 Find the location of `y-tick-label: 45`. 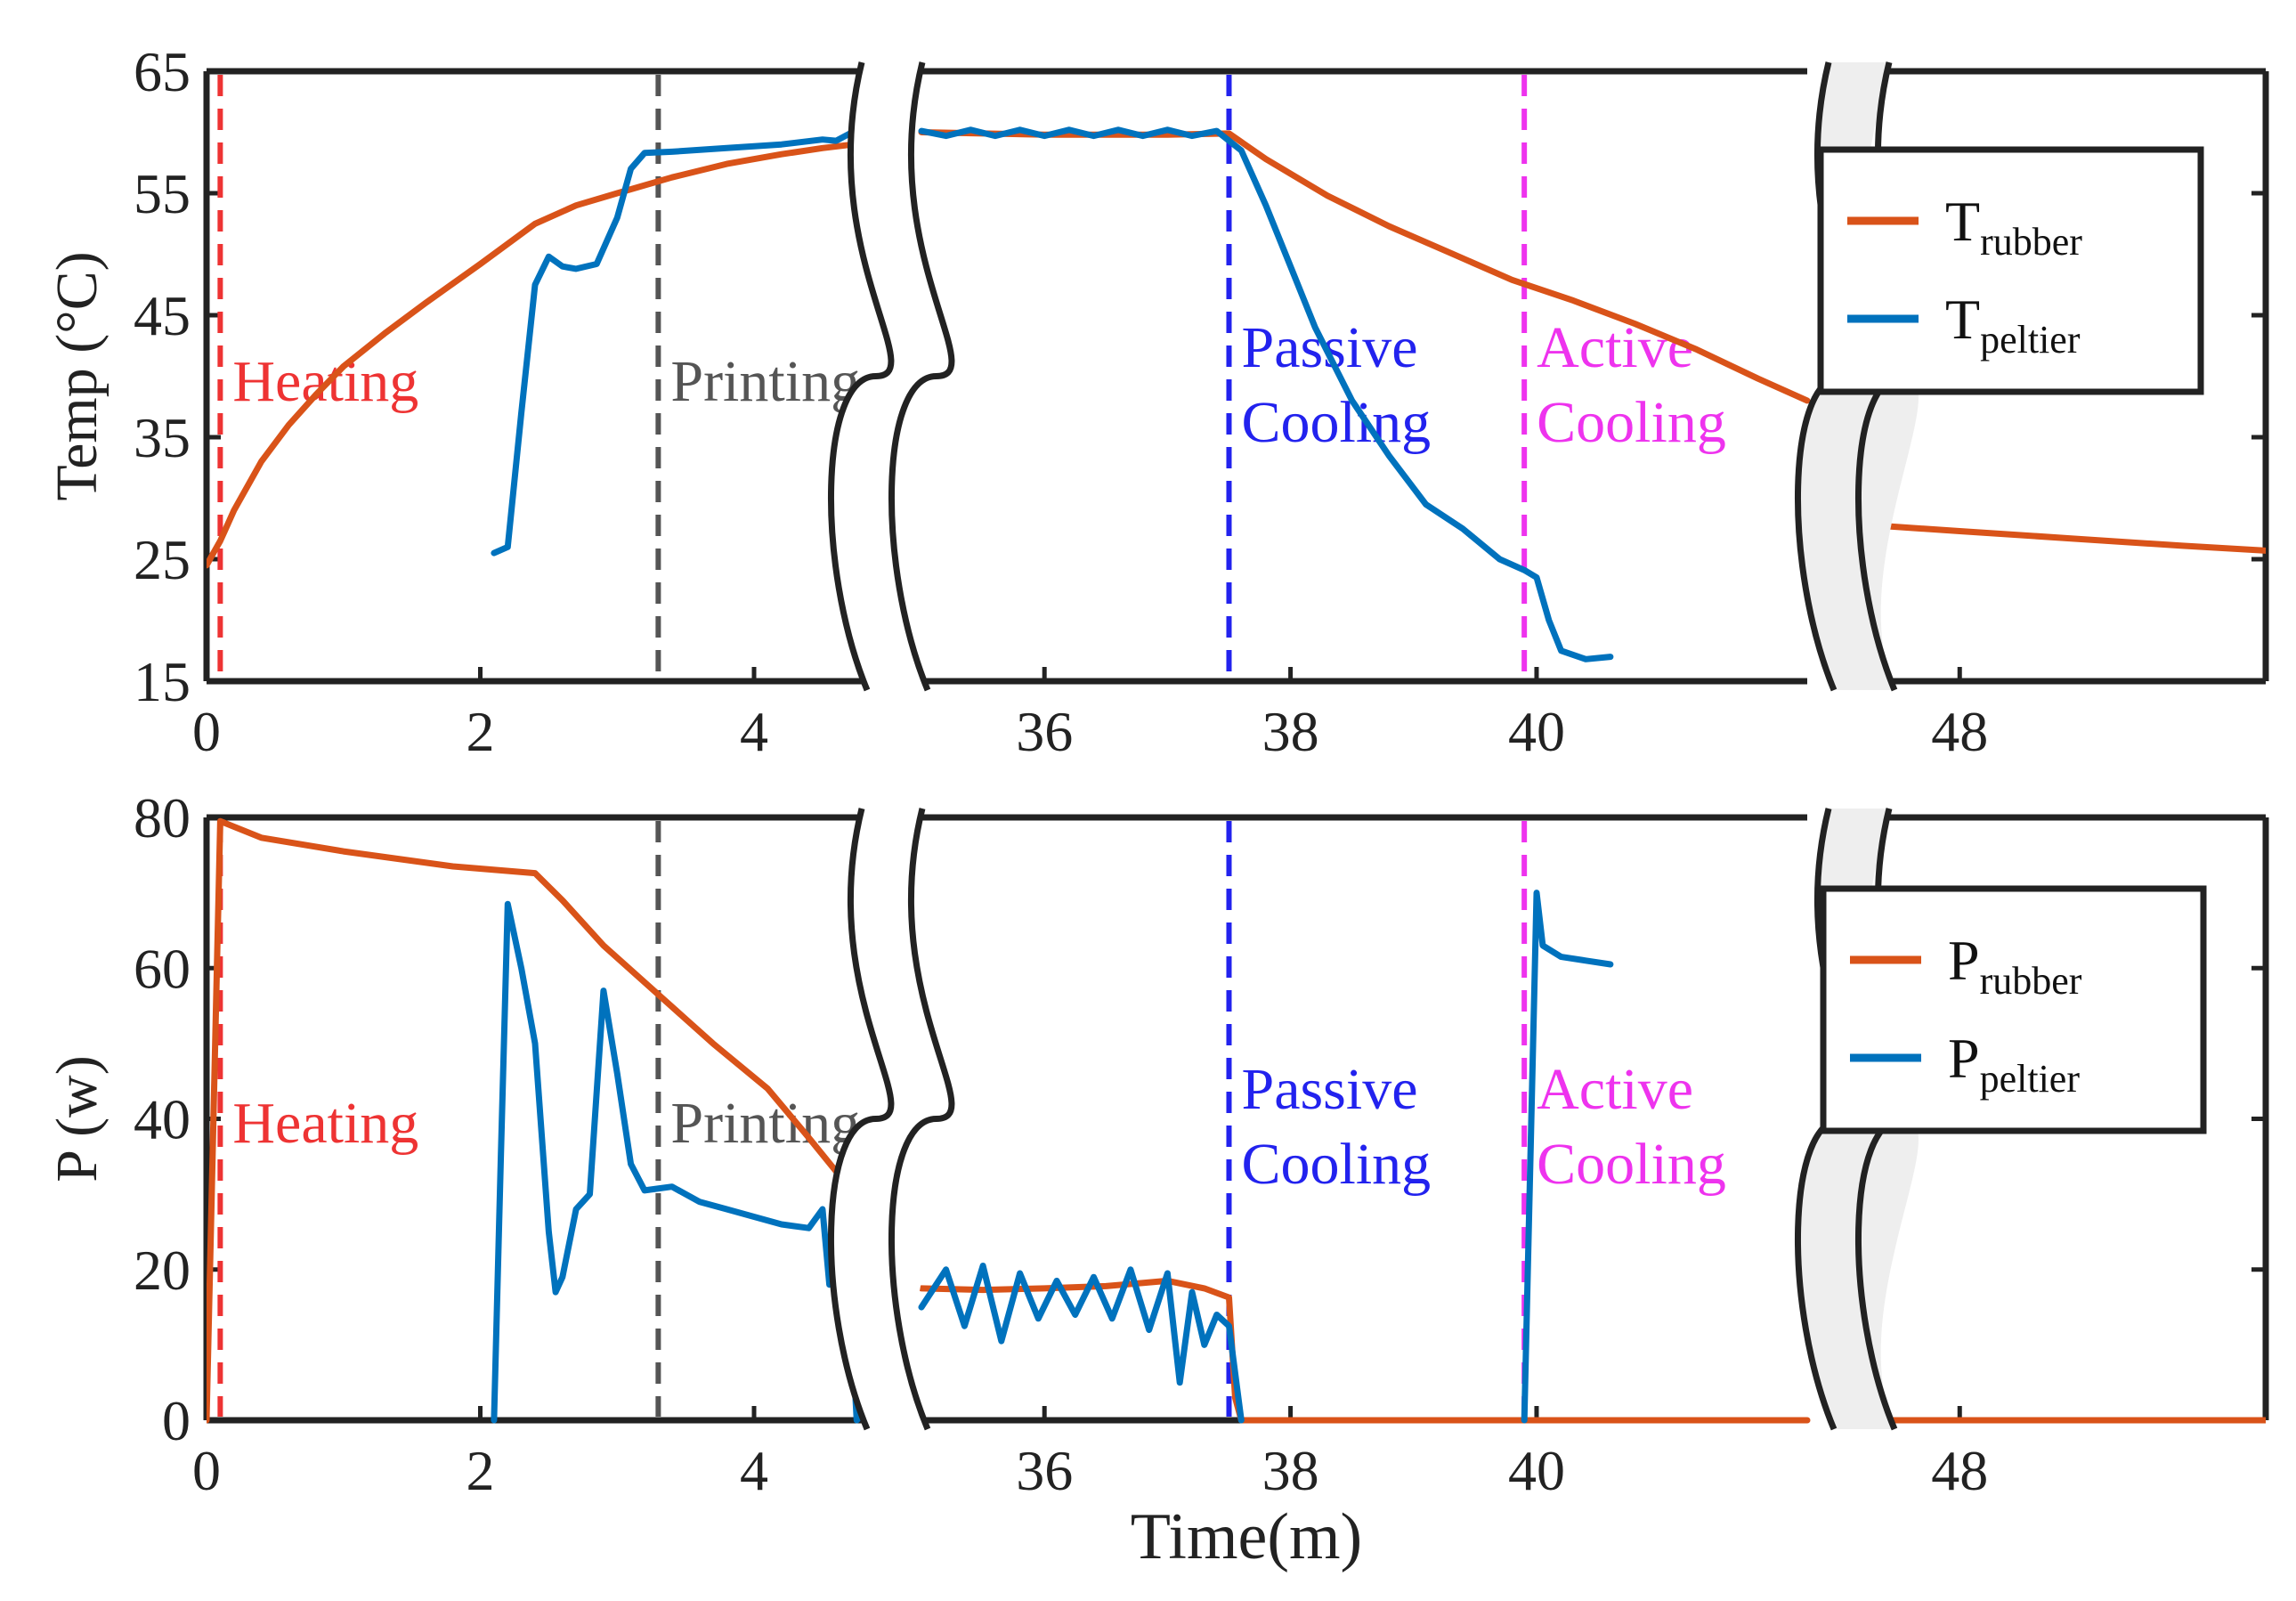

y-tick-label: 45 is located at coordinates (162, 315).